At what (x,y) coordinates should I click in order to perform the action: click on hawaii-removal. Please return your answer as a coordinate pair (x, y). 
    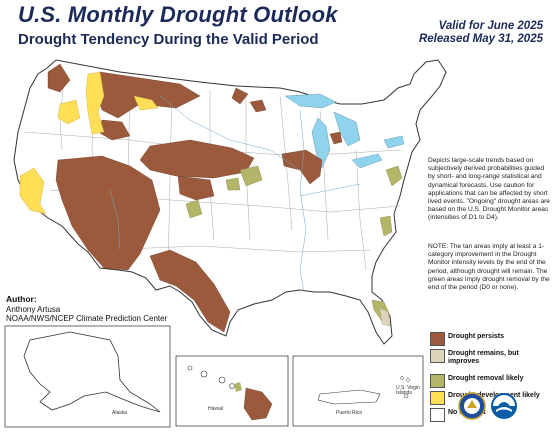
    Looking at the image, I should click on (238, 387).